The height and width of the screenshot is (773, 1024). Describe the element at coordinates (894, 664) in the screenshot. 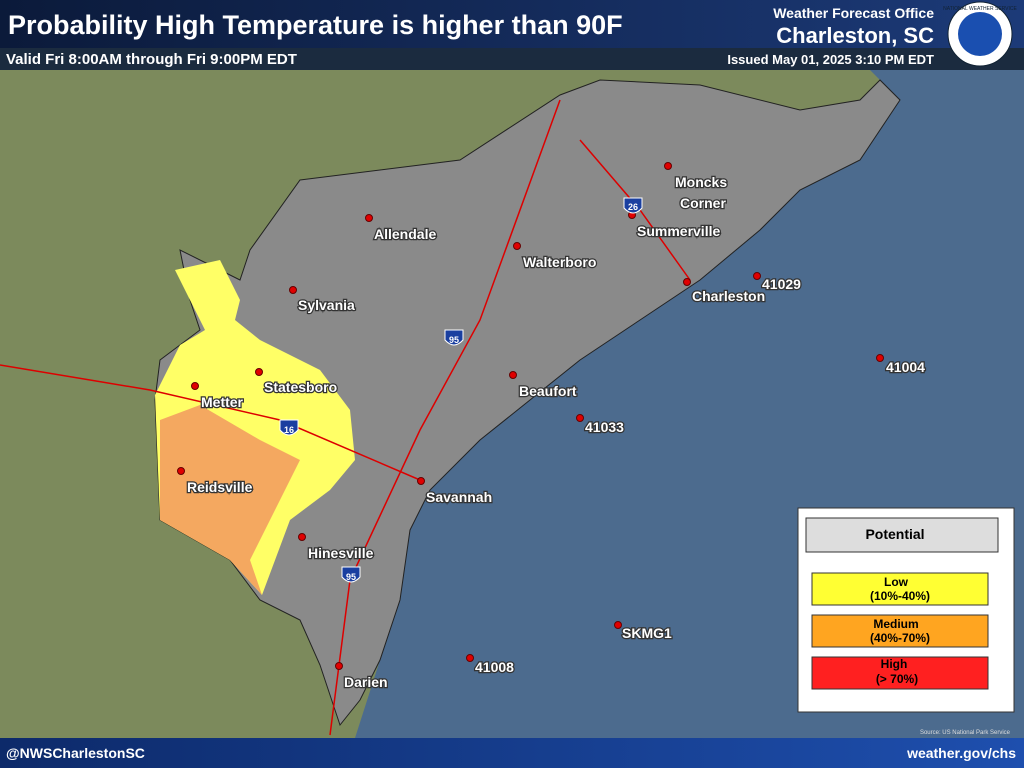

I see `legend-label: High` at that location.